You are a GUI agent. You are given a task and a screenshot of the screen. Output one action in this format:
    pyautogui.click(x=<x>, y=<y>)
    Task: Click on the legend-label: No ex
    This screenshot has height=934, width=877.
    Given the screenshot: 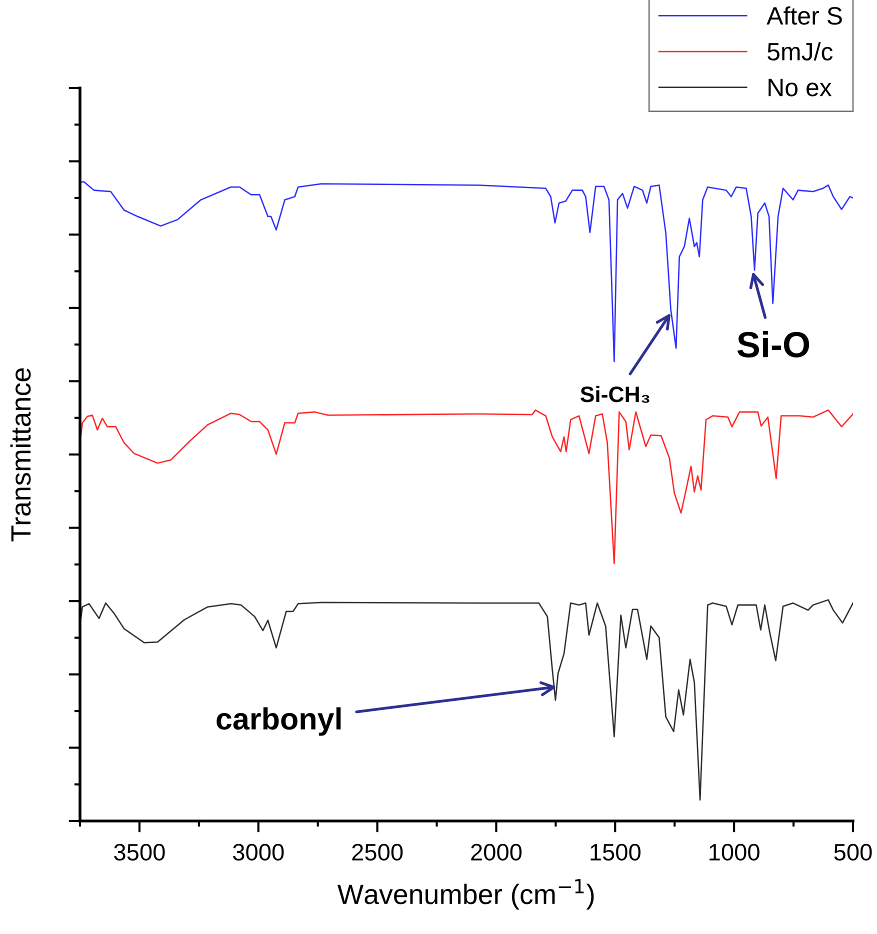 What is the action you would take?
    pyautogui.click(x=800, y=87)
    